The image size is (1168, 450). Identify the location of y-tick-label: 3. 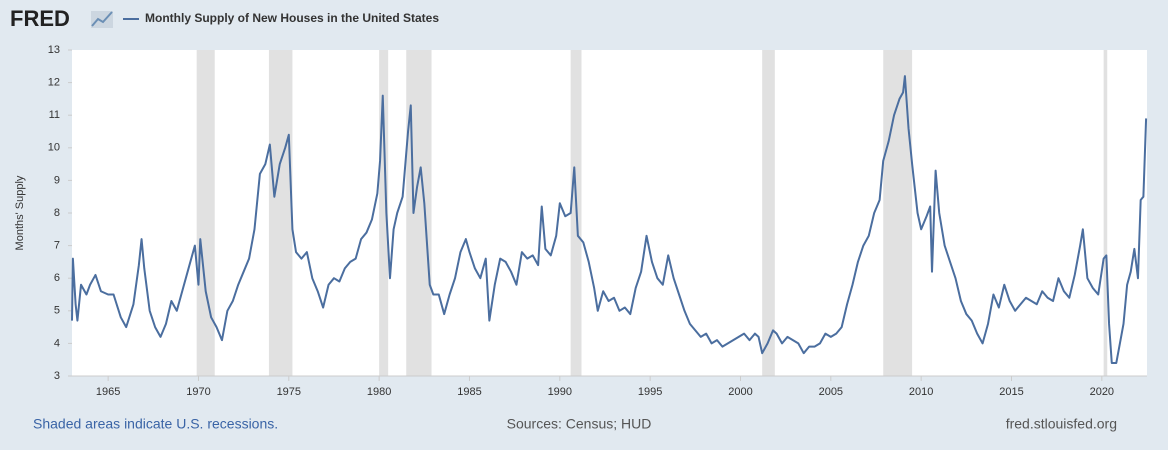
(57, 376).